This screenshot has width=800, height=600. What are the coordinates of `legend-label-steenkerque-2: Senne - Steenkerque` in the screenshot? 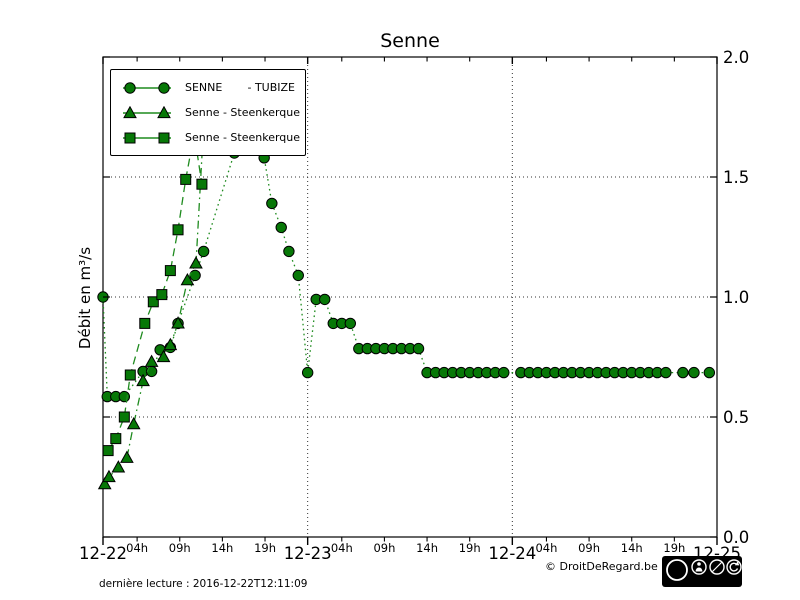 It's located at (243, 137).